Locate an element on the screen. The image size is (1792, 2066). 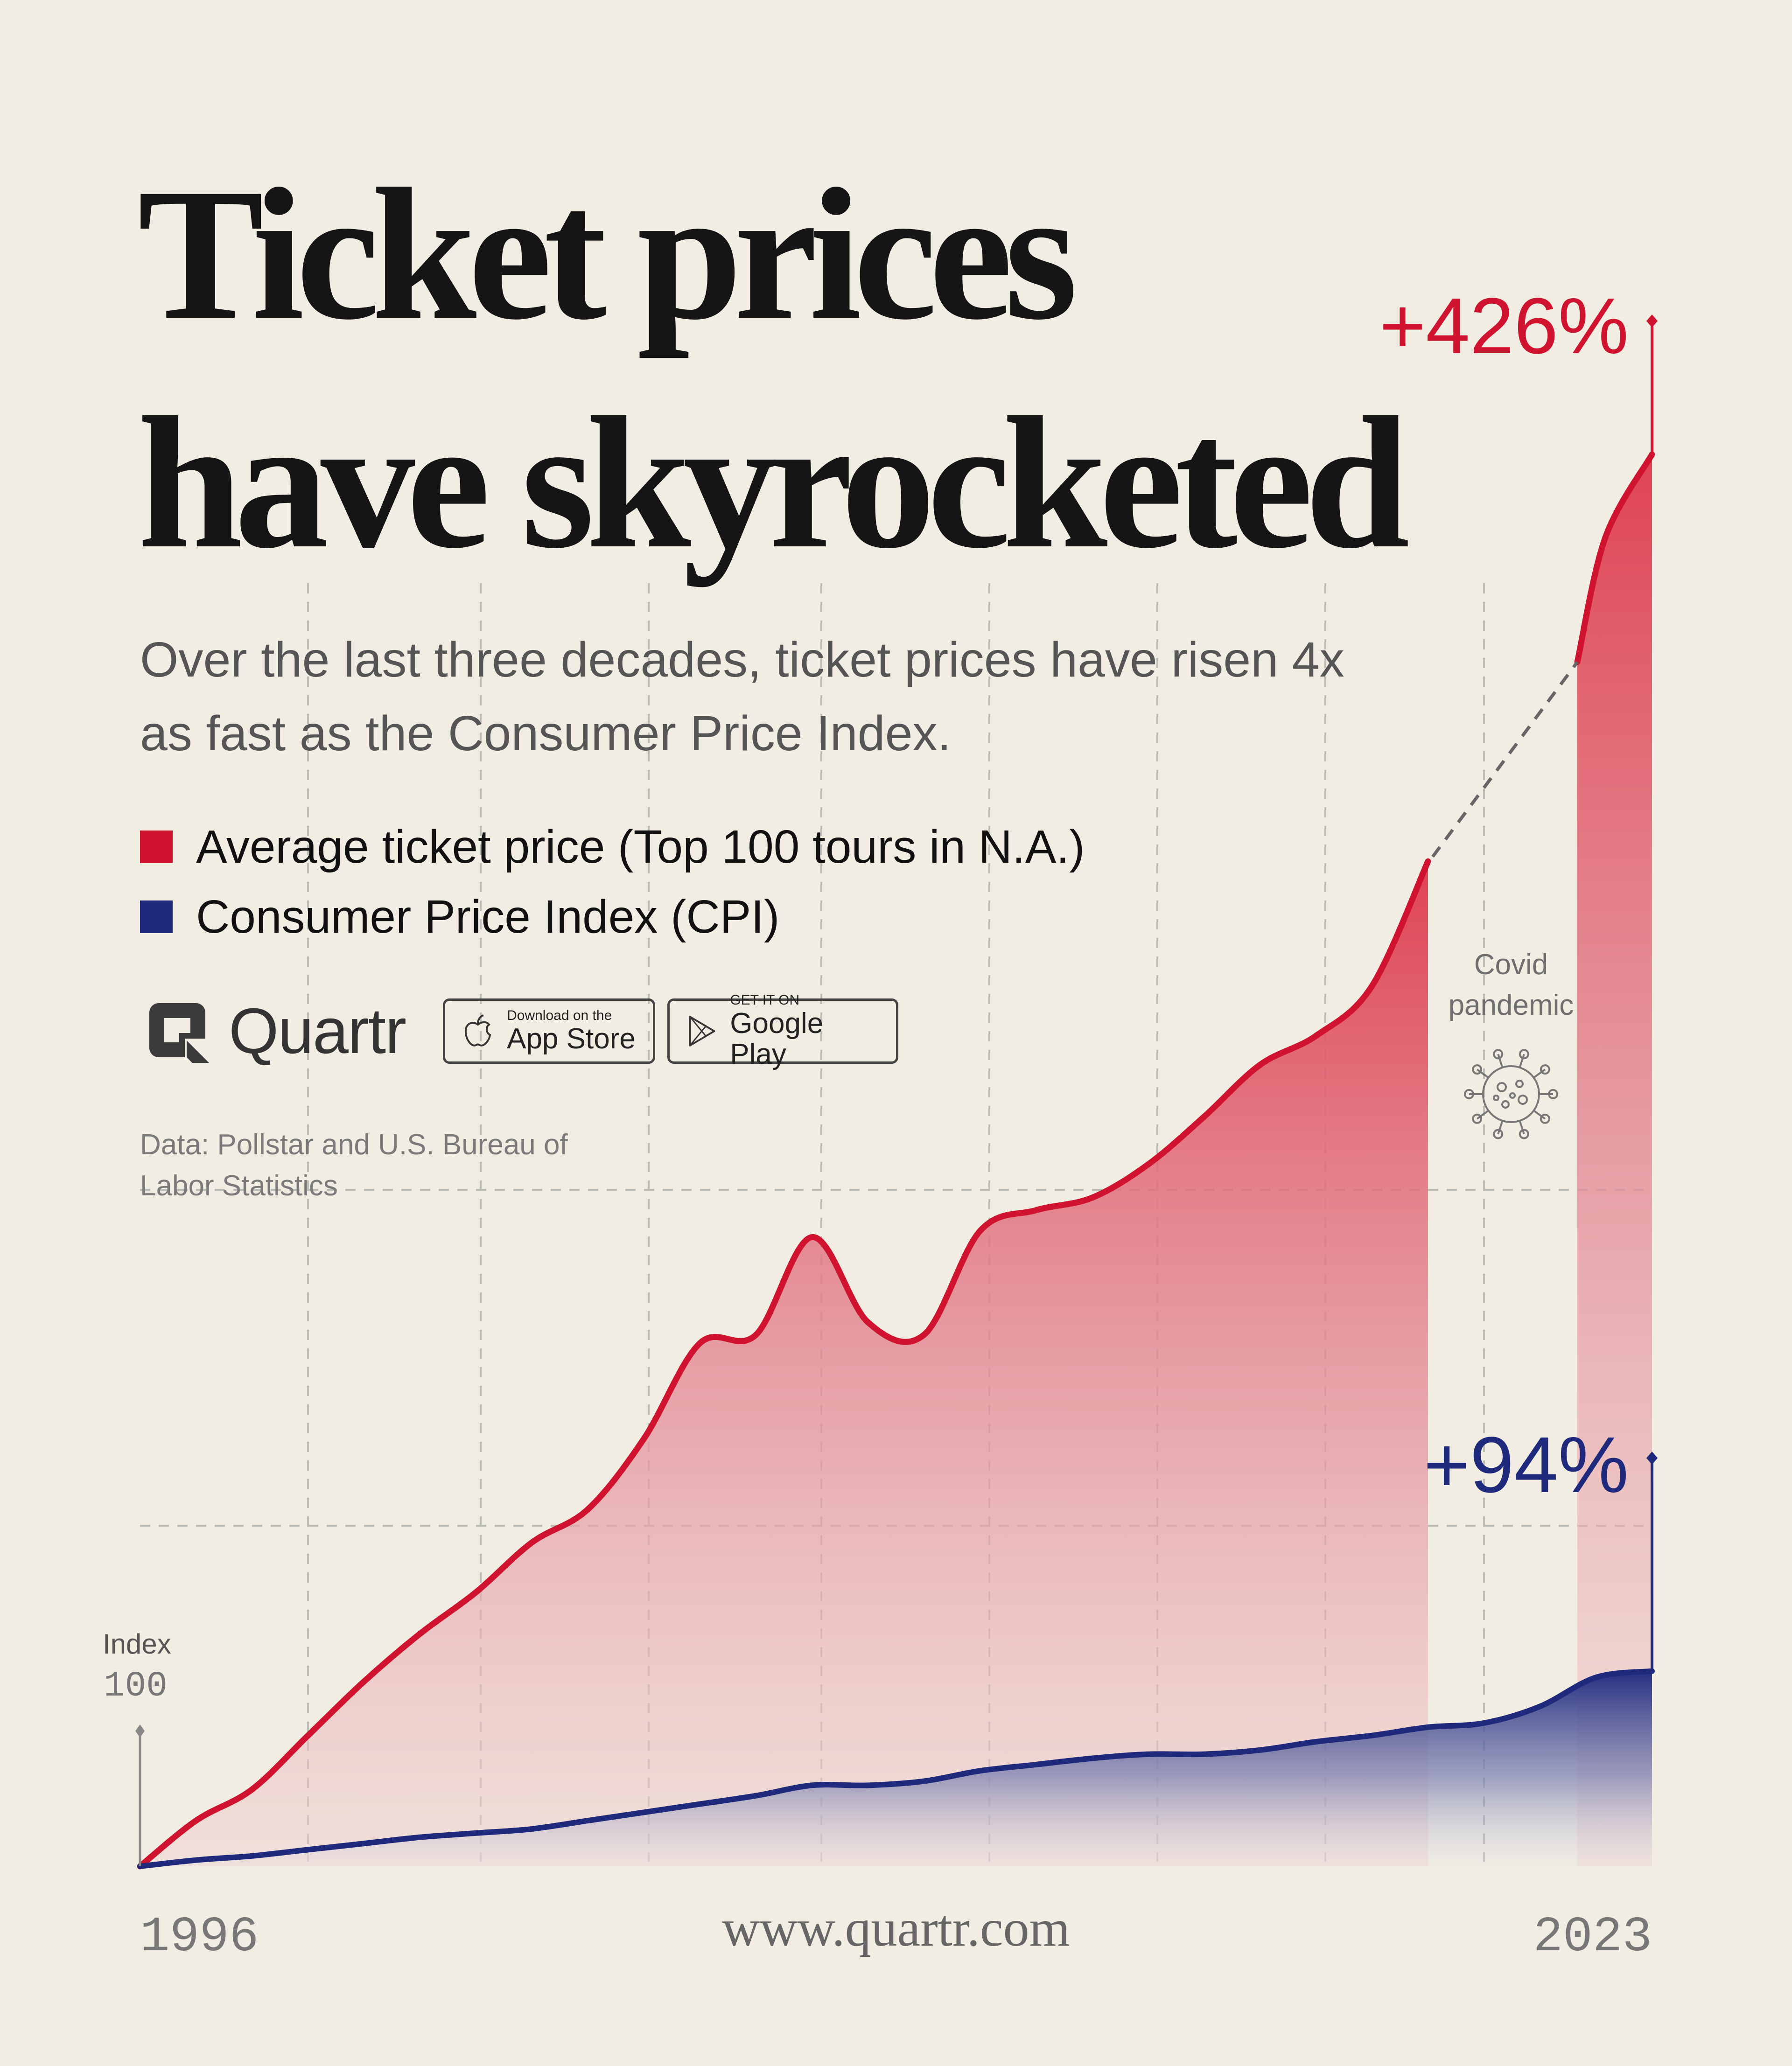
title-line-2: have skyrocketed is located at coordinates (774, 482).